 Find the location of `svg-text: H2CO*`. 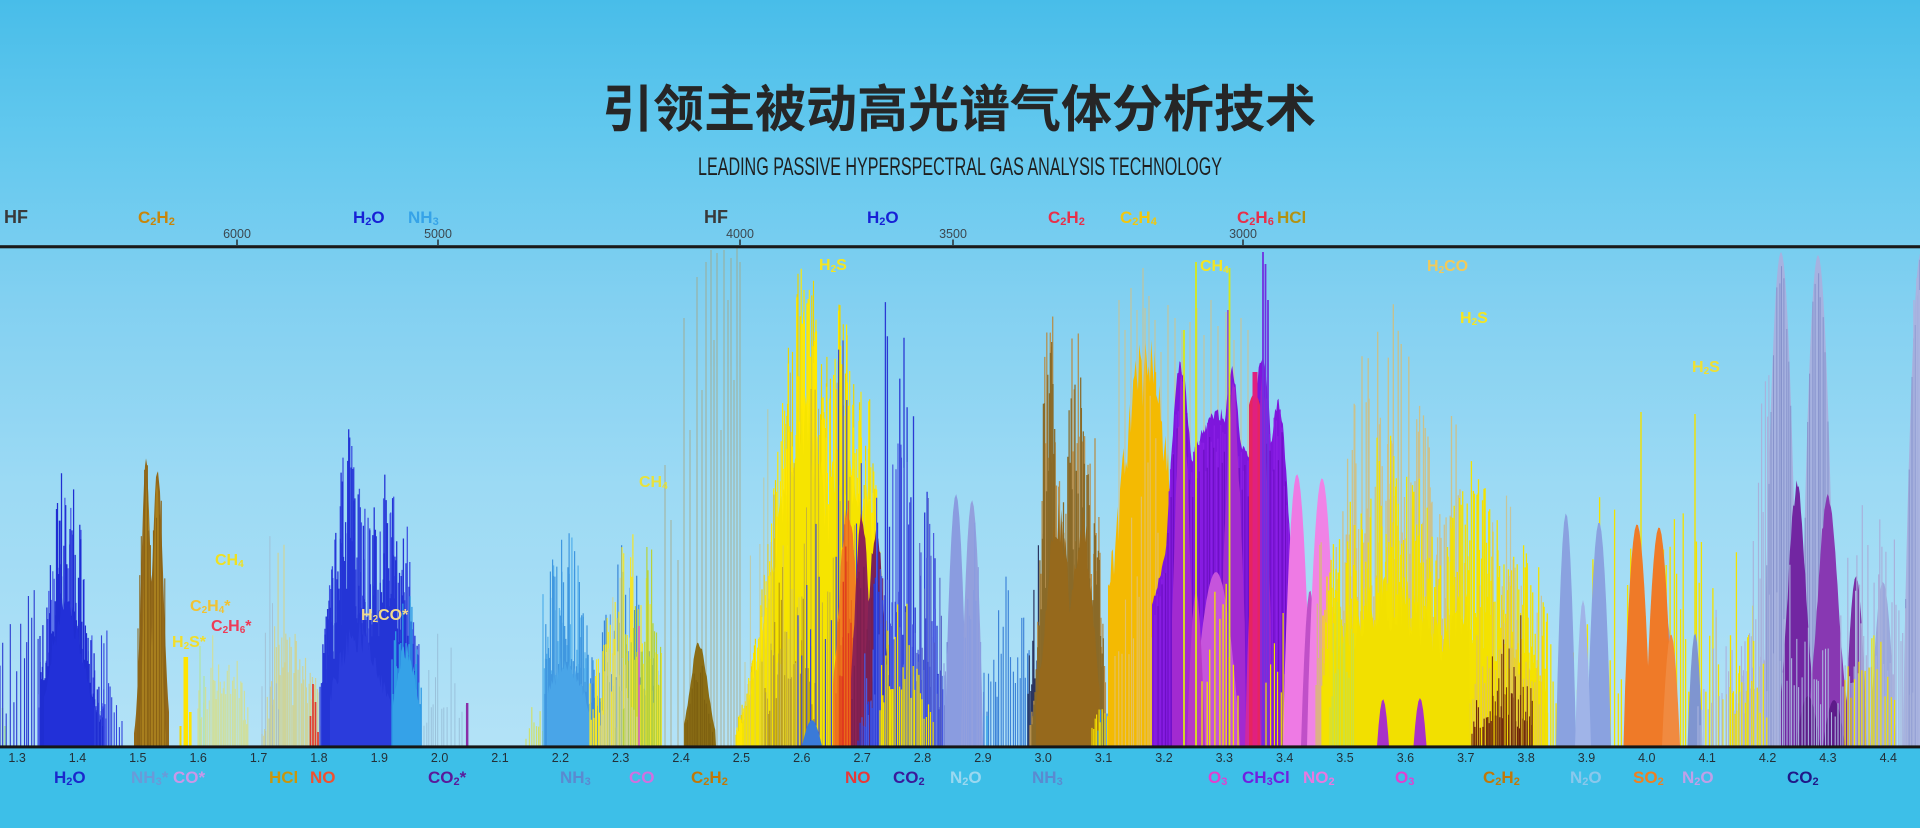

svg-text: H2CO* is located at coordinates (385, 616).